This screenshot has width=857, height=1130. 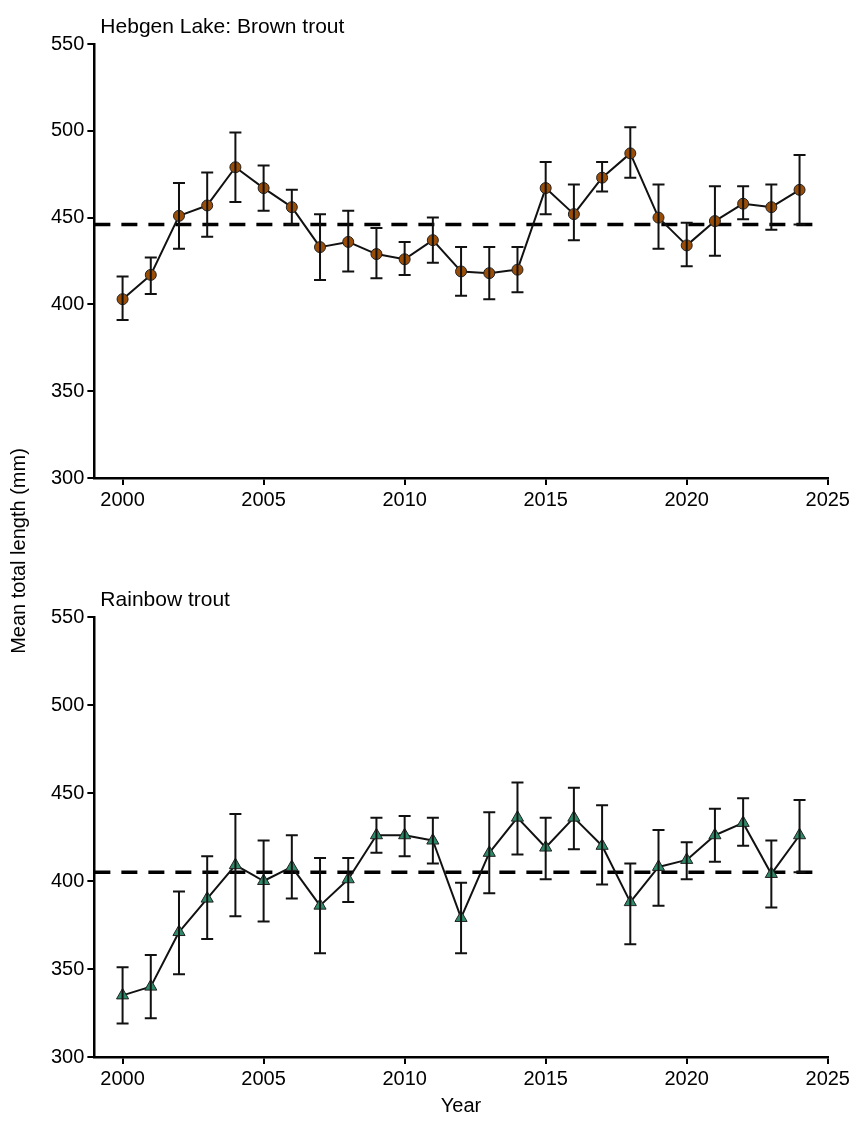 What do you see at coordinates (165, 599) in the screenshot?
I see `chart-title: Rainbow trout` at bounding box center [165, 599].